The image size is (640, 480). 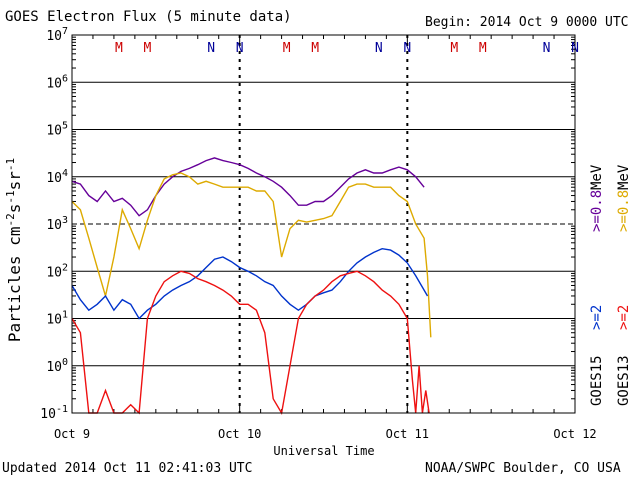 What do you see at coordinates (57, 271) in the screenshot?
I see `y-tick-label: 10²` at bounding box center [57, 271].